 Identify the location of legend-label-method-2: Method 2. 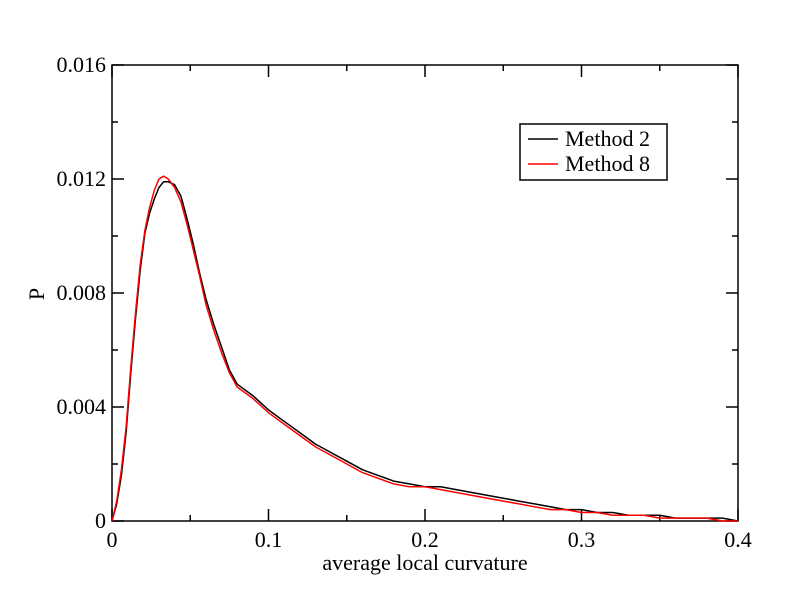
(607, 138).